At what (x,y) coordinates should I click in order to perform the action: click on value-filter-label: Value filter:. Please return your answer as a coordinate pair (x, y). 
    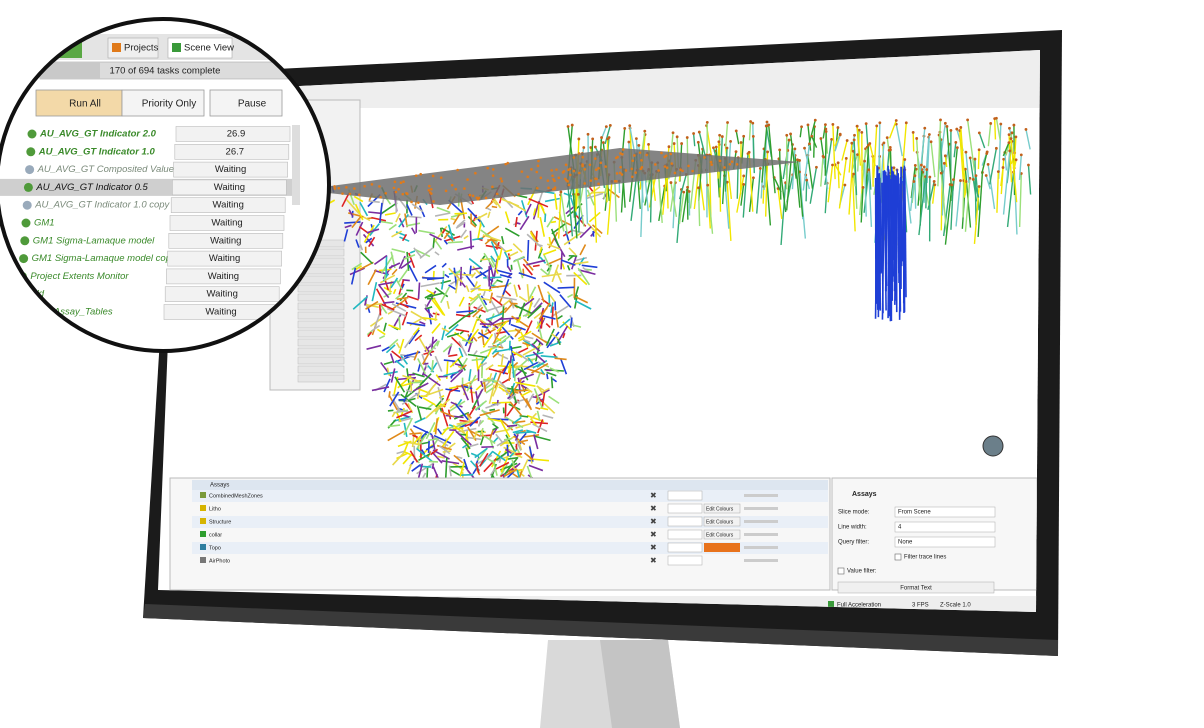
    Looking at the image, I should click on (862, 572).